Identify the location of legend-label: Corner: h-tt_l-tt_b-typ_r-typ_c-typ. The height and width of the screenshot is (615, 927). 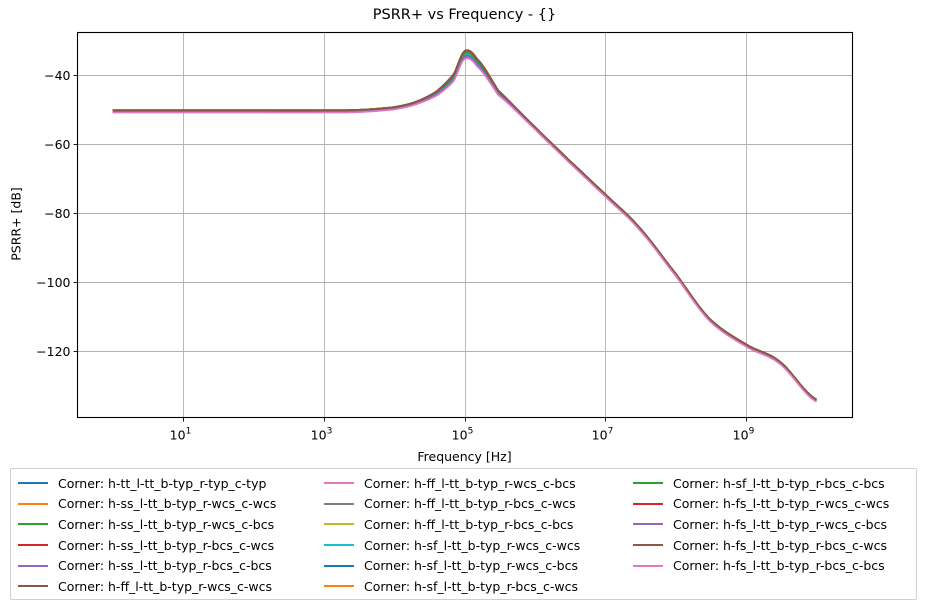
(162, 483).